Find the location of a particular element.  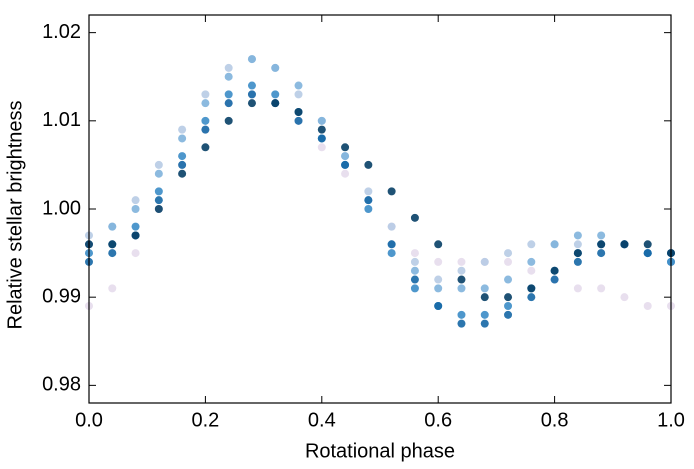

x-tick-label: 0.4 is located at coordinates (322, 420).